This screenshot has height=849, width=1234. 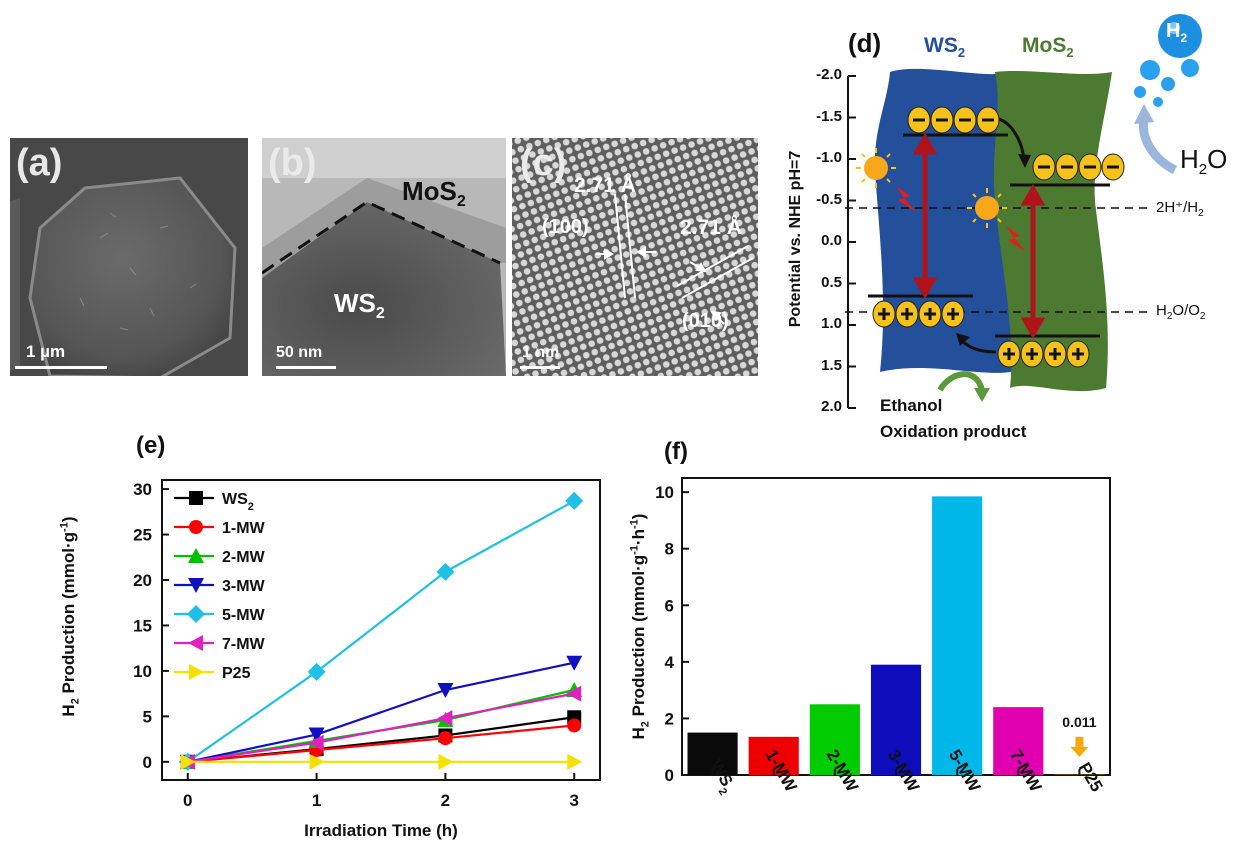 What do you see at coordinates (829, 157) in the screenshot?
I see `potential-tick-label: -1.0` at bounding box center [829, 157].